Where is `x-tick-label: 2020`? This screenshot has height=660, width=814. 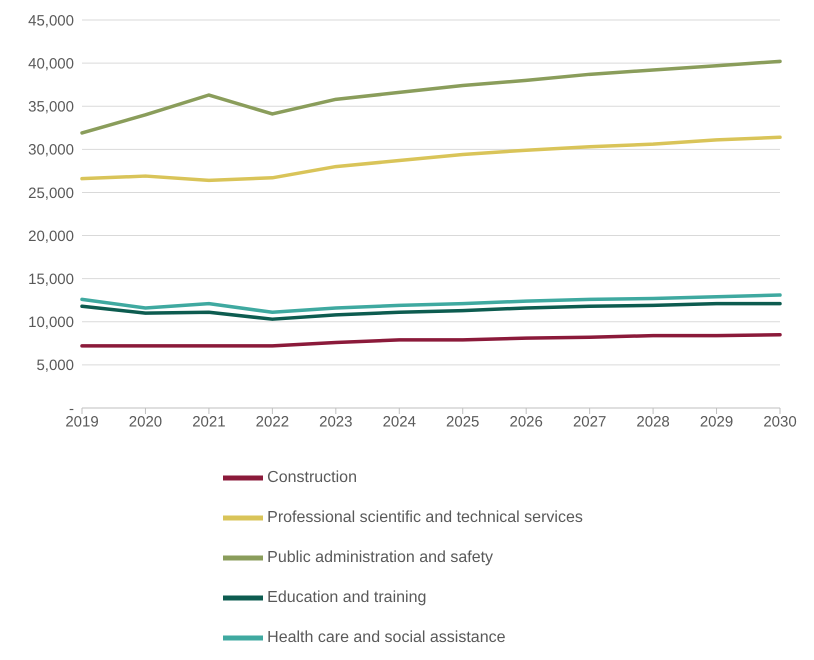
x-tick-label: 2020 is located at coordinates (145, 422).